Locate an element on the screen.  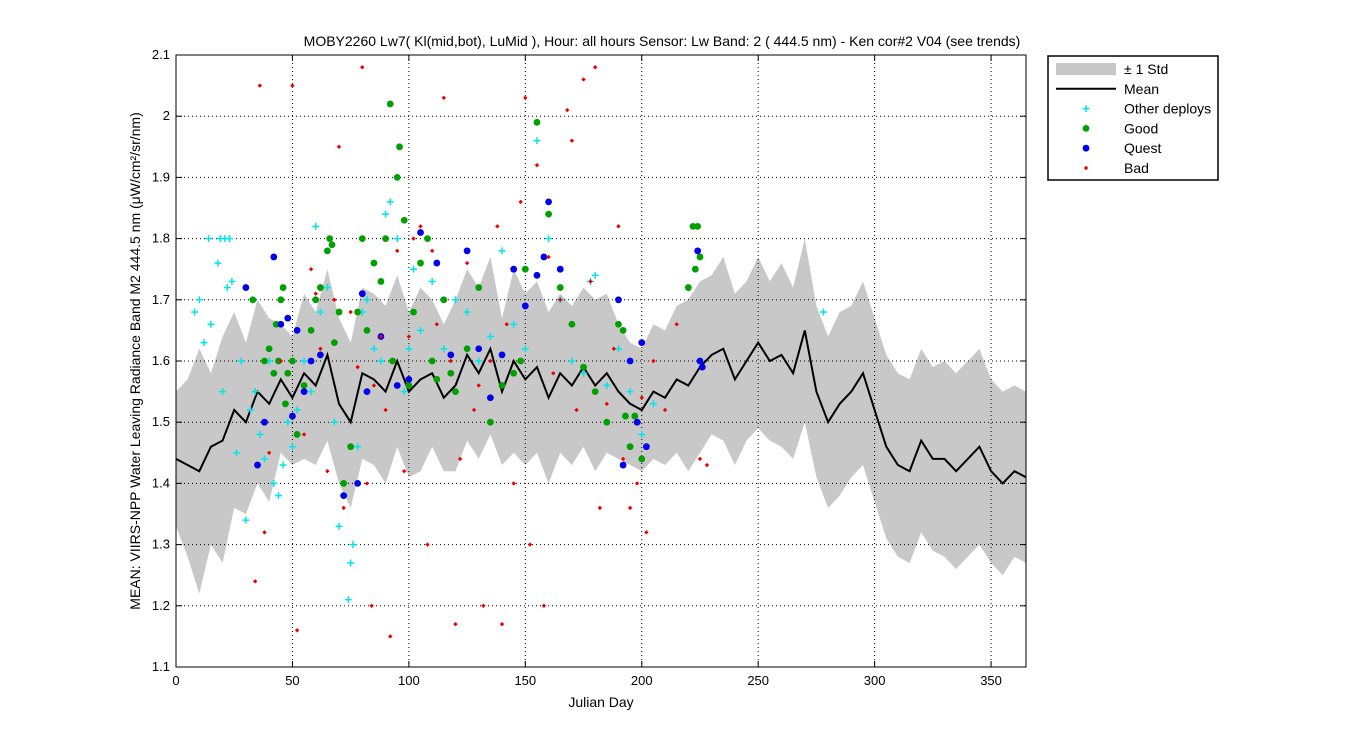
x-tick-label: 0 is located at coordinates (175, 680).